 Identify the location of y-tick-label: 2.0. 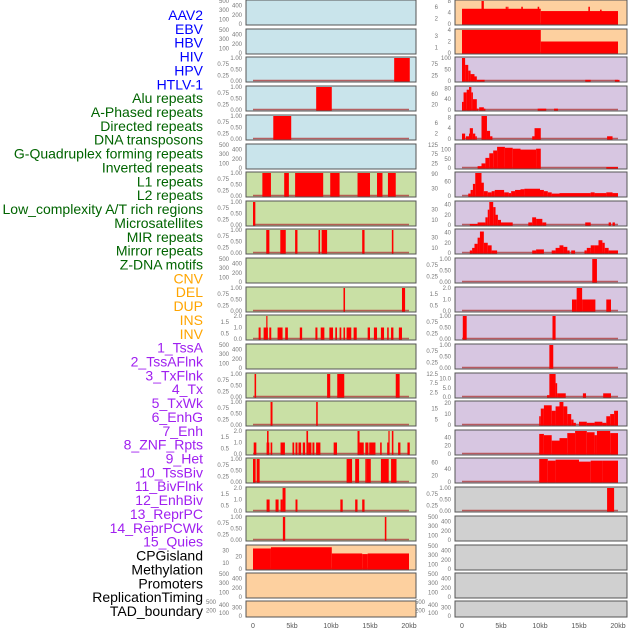
(447, 289).